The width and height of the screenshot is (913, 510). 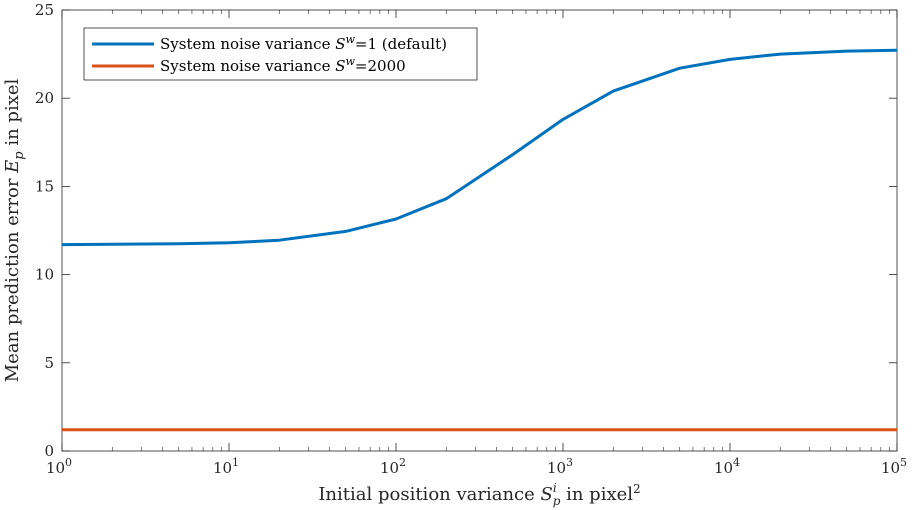 What do you see at coordinates (59, 466) in the screenshot?
I see `x-tick-label: 10⁰` at bounding box center [59, 466].